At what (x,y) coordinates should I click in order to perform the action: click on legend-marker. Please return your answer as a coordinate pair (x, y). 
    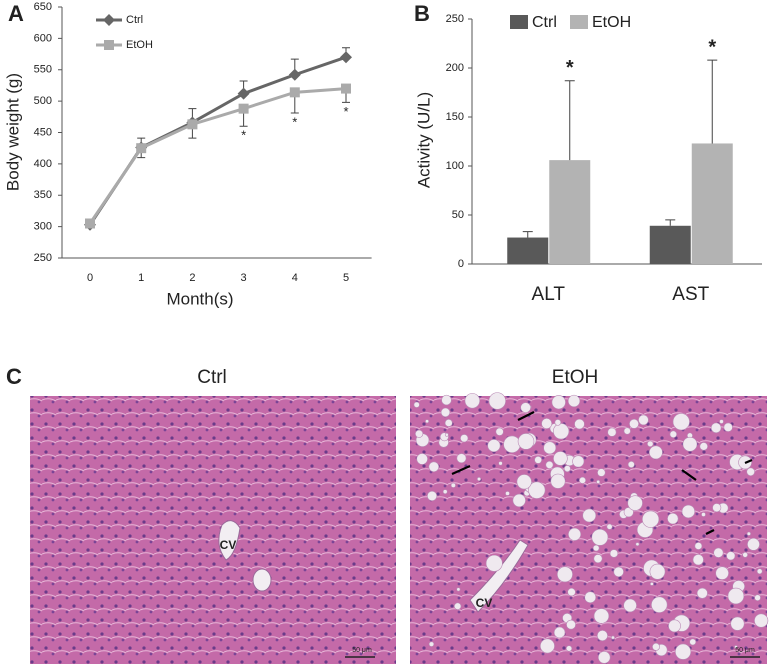
    Looking at the image, I should click on (109, 45).